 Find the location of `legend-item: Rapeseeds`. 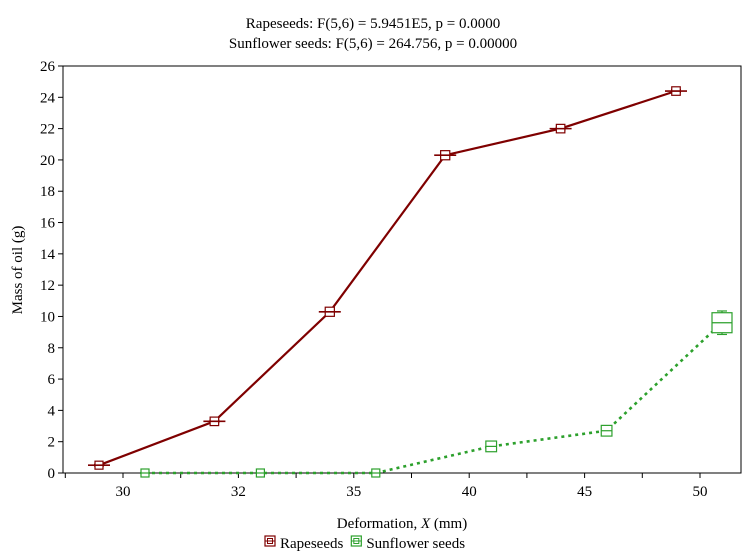

legend-item: Rapeseeds is located at coordinates (303, 543).